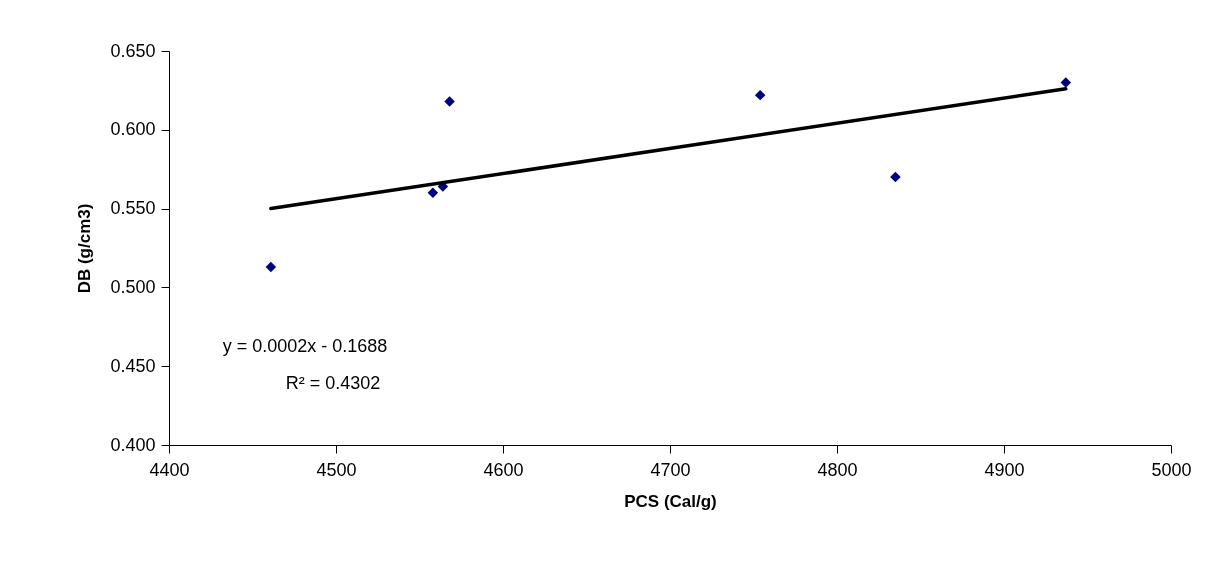  Describe the element at coordinates (133, 365) in the screenshot. I see `y-tick-label: 0.450` at that location.